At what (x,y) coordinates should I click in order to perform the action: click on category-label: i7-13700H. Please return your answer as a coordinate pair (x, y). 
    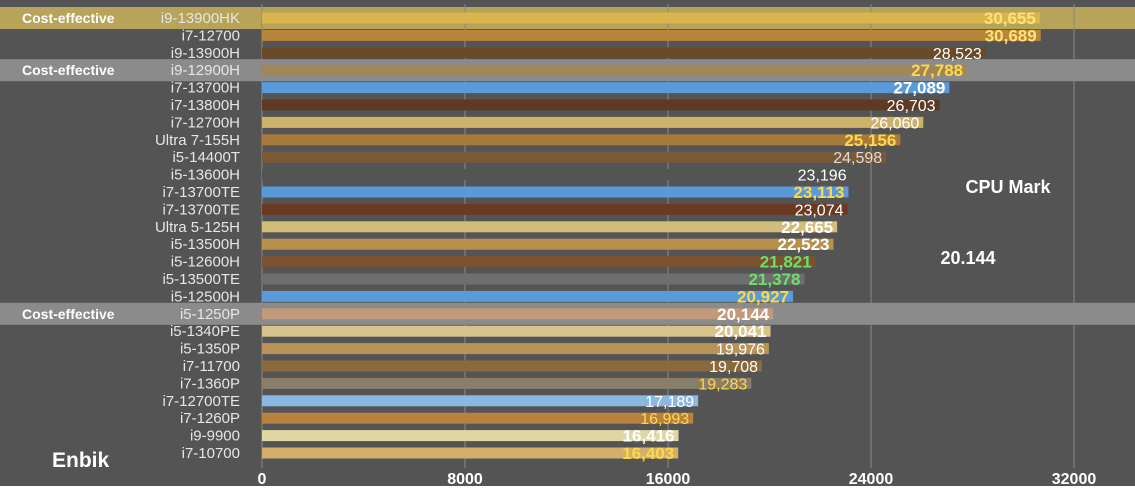
    Looking at the image, I should click on (205, 88).